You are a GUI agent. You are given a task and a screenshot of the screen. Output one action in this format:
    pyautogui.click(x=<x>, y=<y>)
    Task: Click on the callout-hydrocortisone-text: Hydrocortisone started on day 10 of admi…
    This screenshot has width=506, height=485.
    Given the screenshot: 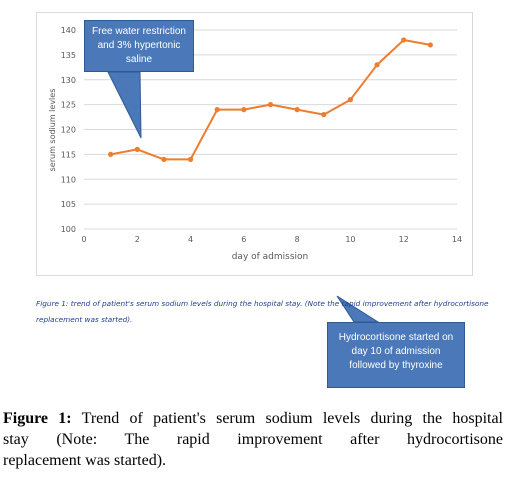 What is the action you would take?
    pyautogui.click(x=396, y=351)
    